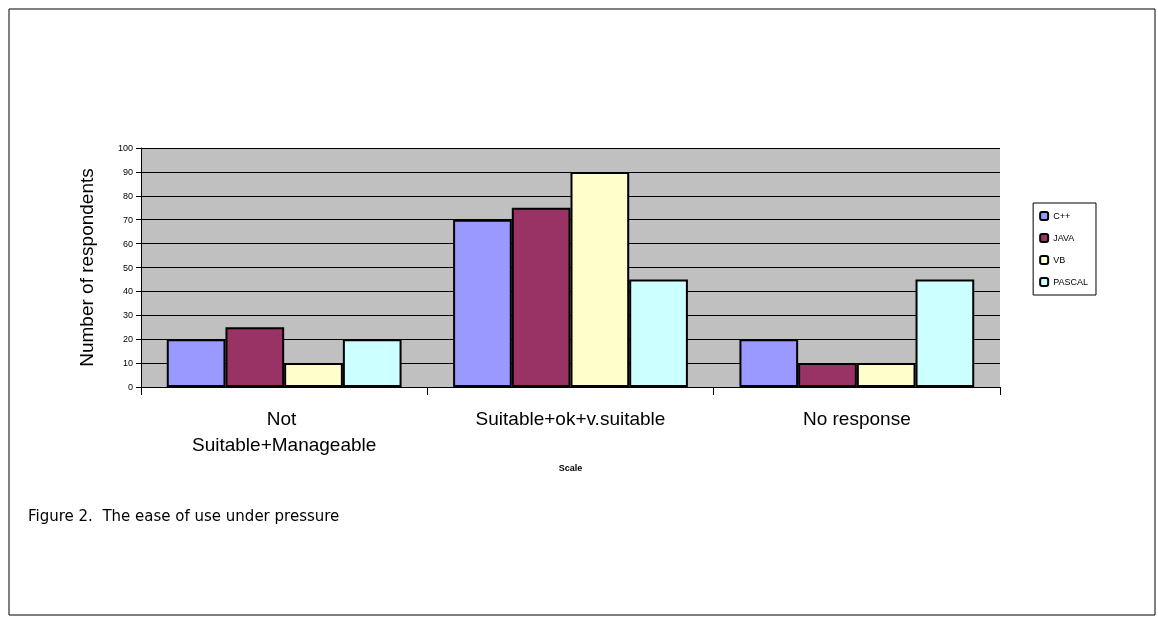  Describe the element at coordinates (130, 387) in the screenshot. I see `y-tick-label: 0` at that location.